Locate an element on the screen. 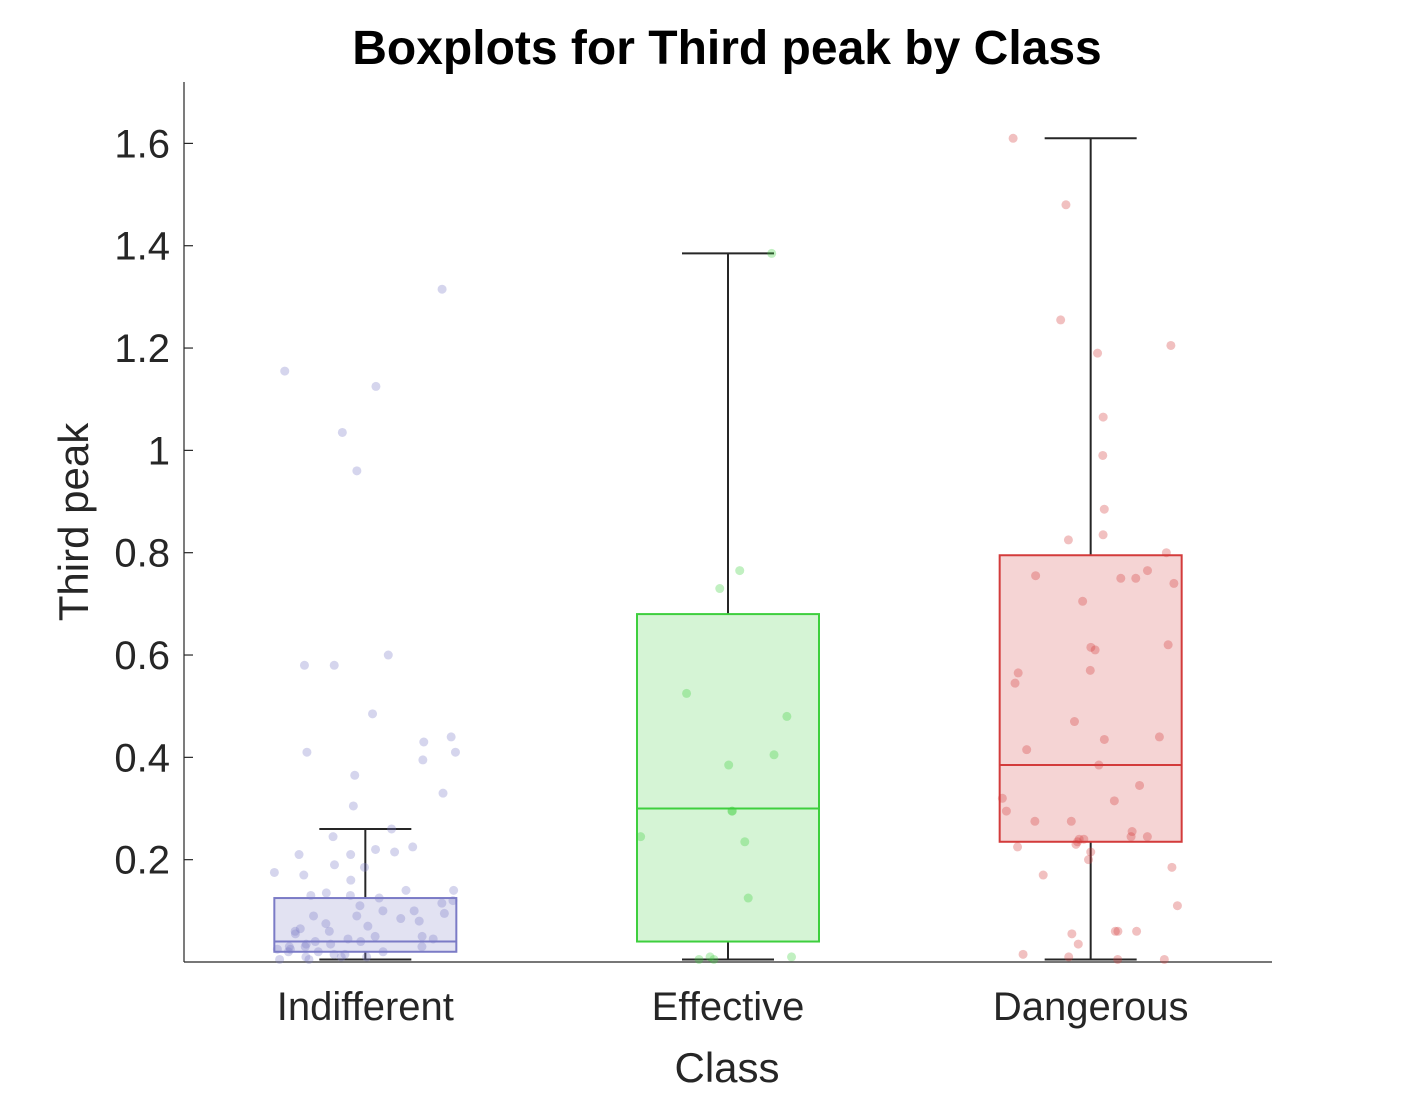 Image resolution: width=1406 pixels, height=1094 pixels. y-tick-label: 1.4 is located at coordinates (142, 247).